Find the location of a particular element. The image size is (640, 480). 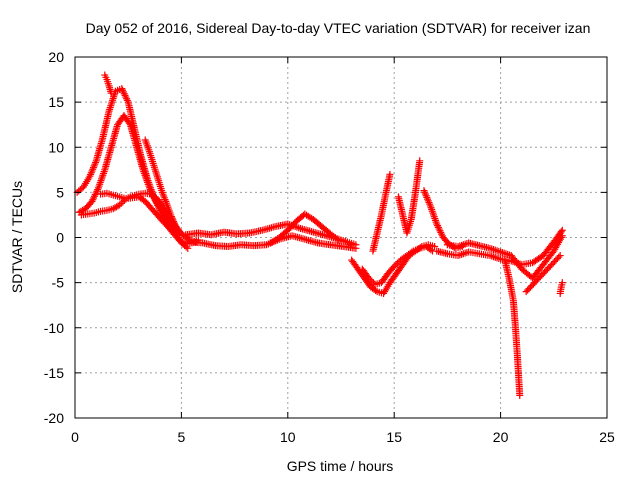

x-tick-label: 0 is located at coordinates (75, 437).